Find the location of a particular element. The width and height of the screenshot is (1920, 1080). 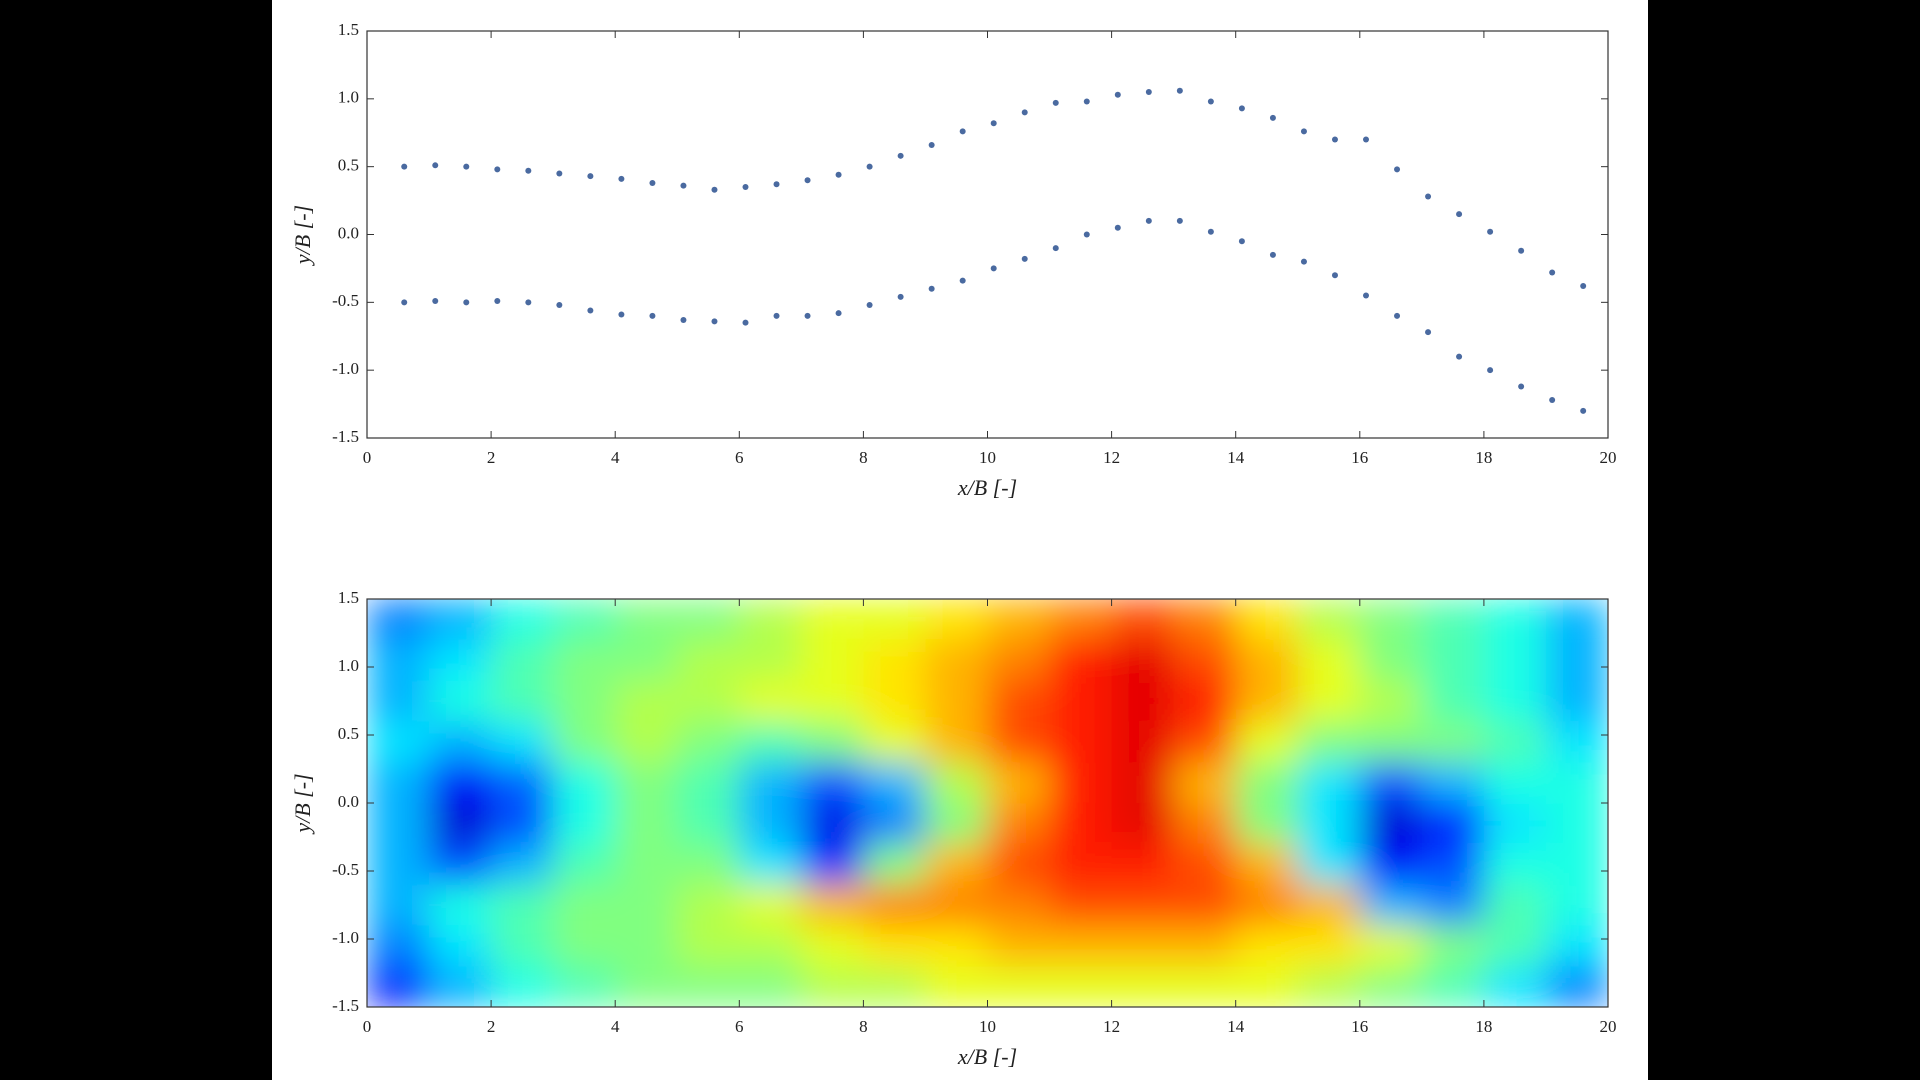

x-tick-label: 12 is located at coordinates (1111, 457).